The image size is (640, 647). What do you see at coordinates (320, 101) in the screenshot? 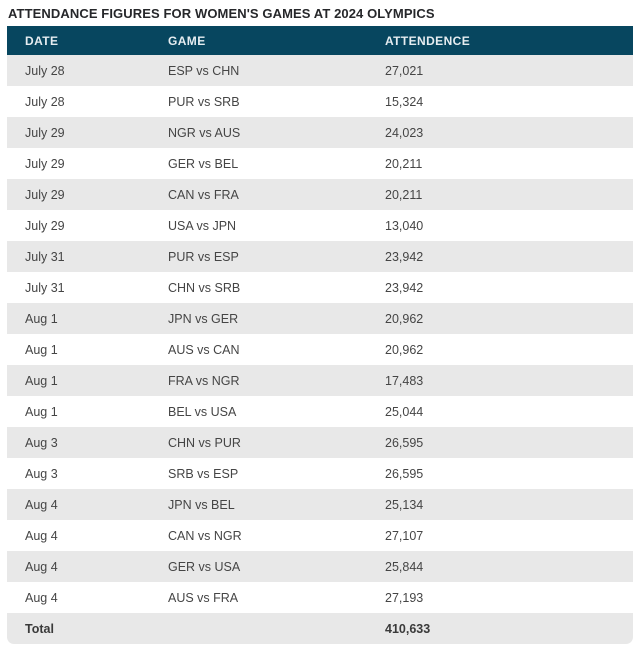
I see `table-row: July 28 PUR vs SRB 15,324` at bounding box center [320, 101].